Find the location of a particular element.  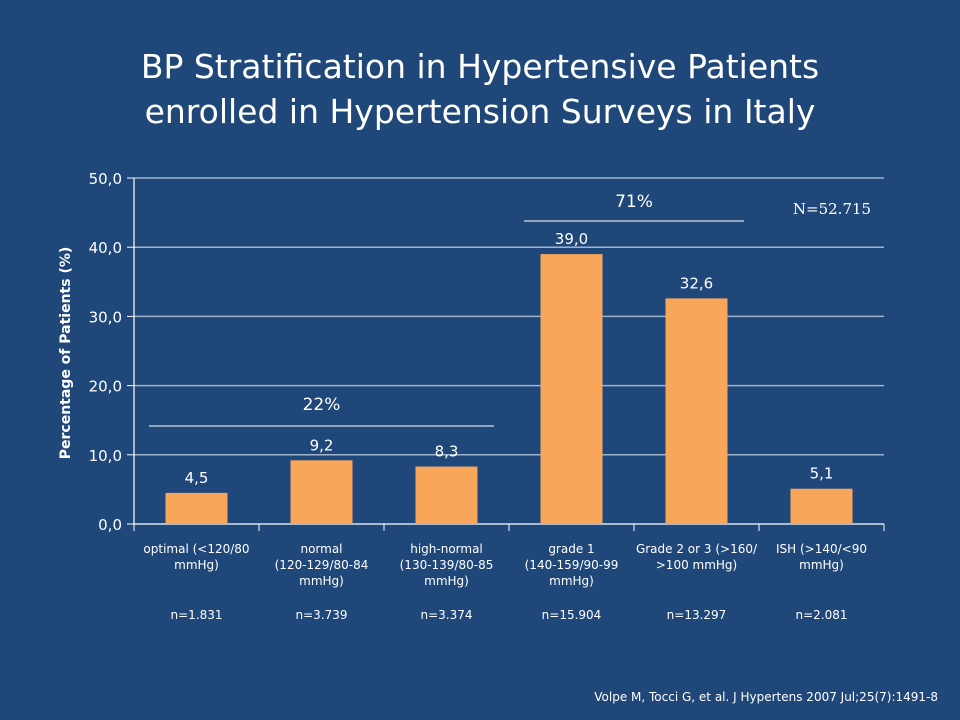

x-category-label-line: Grade 2 or 3 (>160/ is located at coordinates (697, 549).